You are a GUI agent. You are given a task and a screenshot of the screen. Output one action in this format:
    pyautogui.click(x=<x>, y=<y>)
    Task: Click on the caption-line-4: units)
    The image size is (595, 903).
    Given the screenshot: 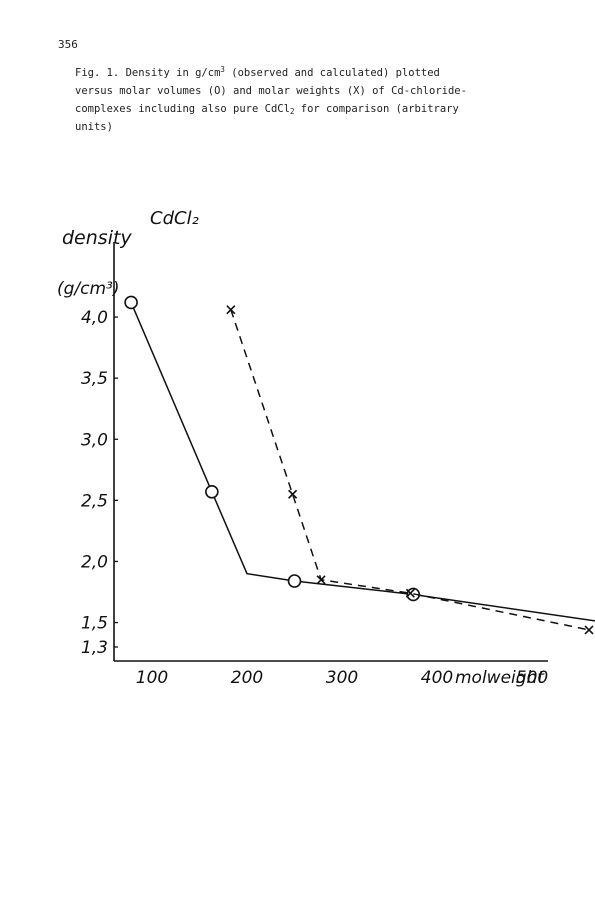 What is the action you would take?
    pyautogui.click(x=94, y=127)
    